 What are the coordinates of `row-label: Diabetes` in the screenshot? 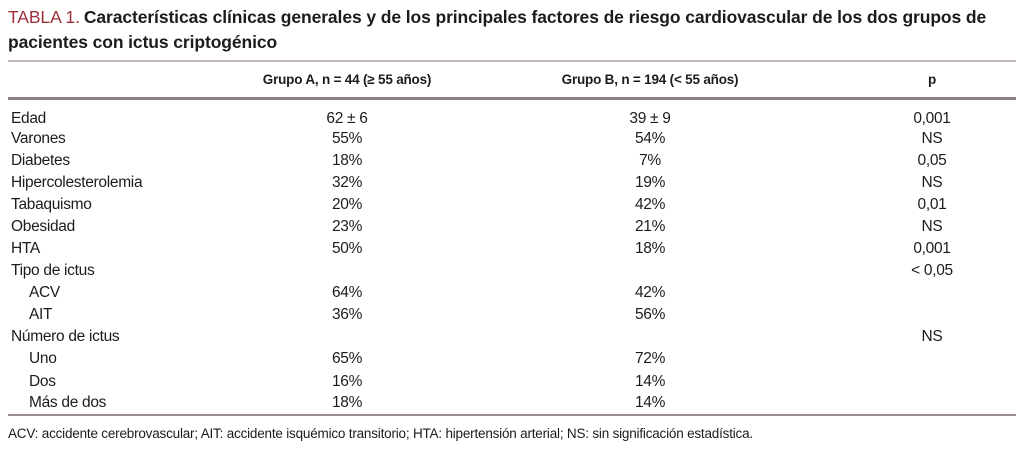 It's located at (40, 160).